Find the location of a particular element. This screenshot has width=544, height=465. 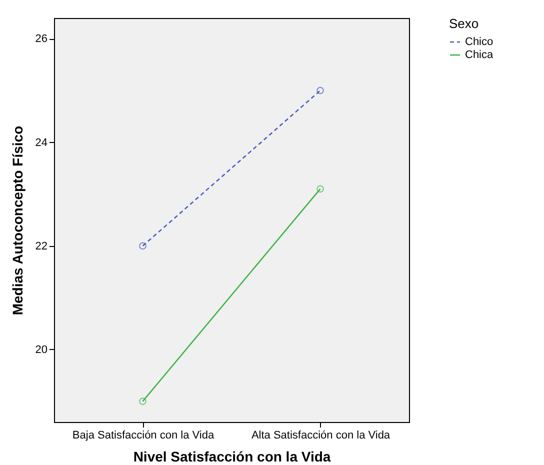

x-tick-label: Baja Satisfacción con la Vida is located at coordinates (143, 436).